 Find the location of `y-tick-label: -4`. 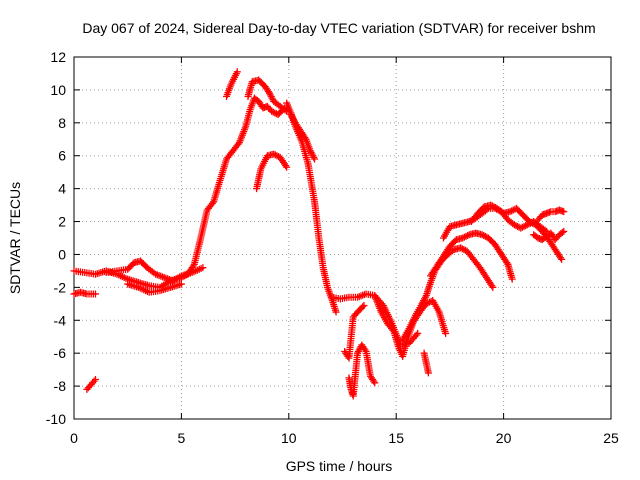

y-tick-label: -4 is located at coordinates (60, 320).